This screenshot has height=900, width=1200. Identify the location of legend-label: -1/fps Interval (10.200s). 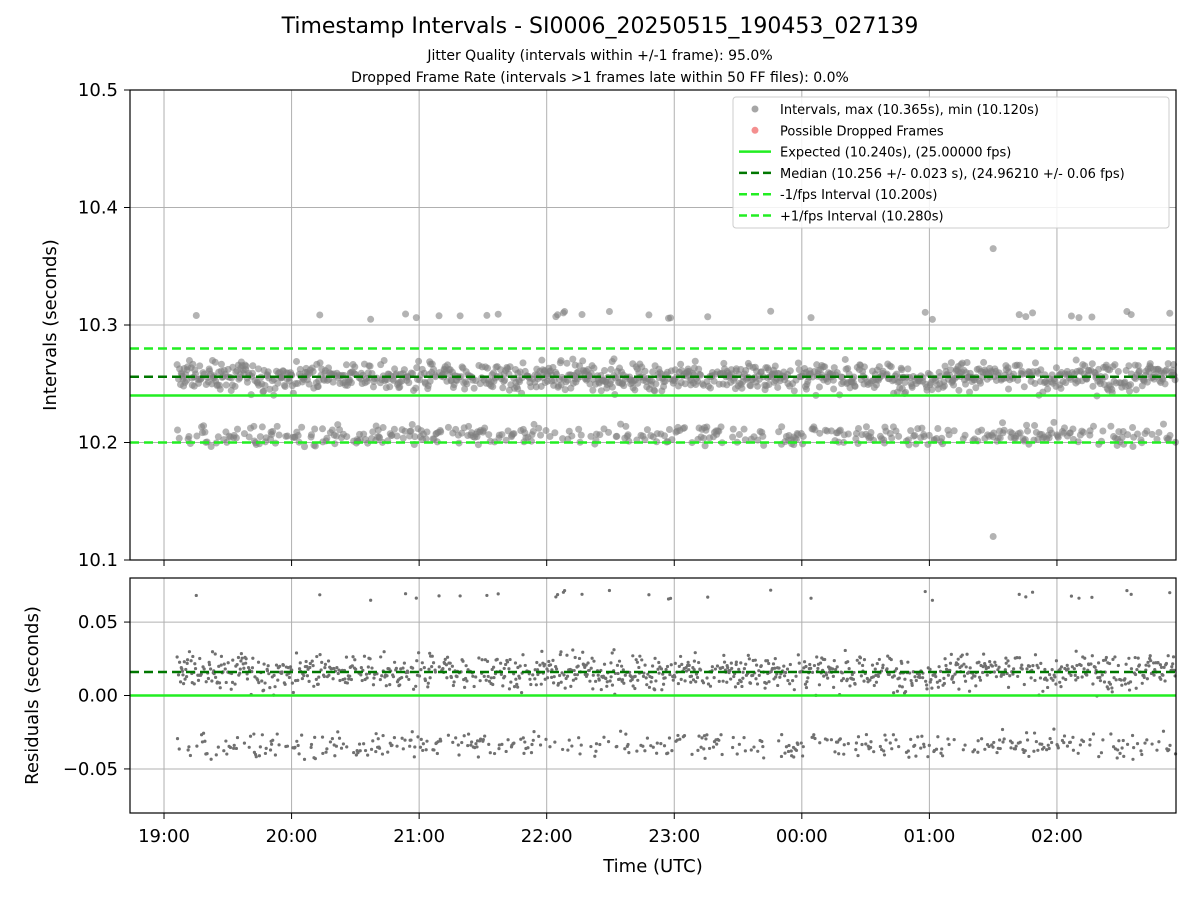
(858, 195).